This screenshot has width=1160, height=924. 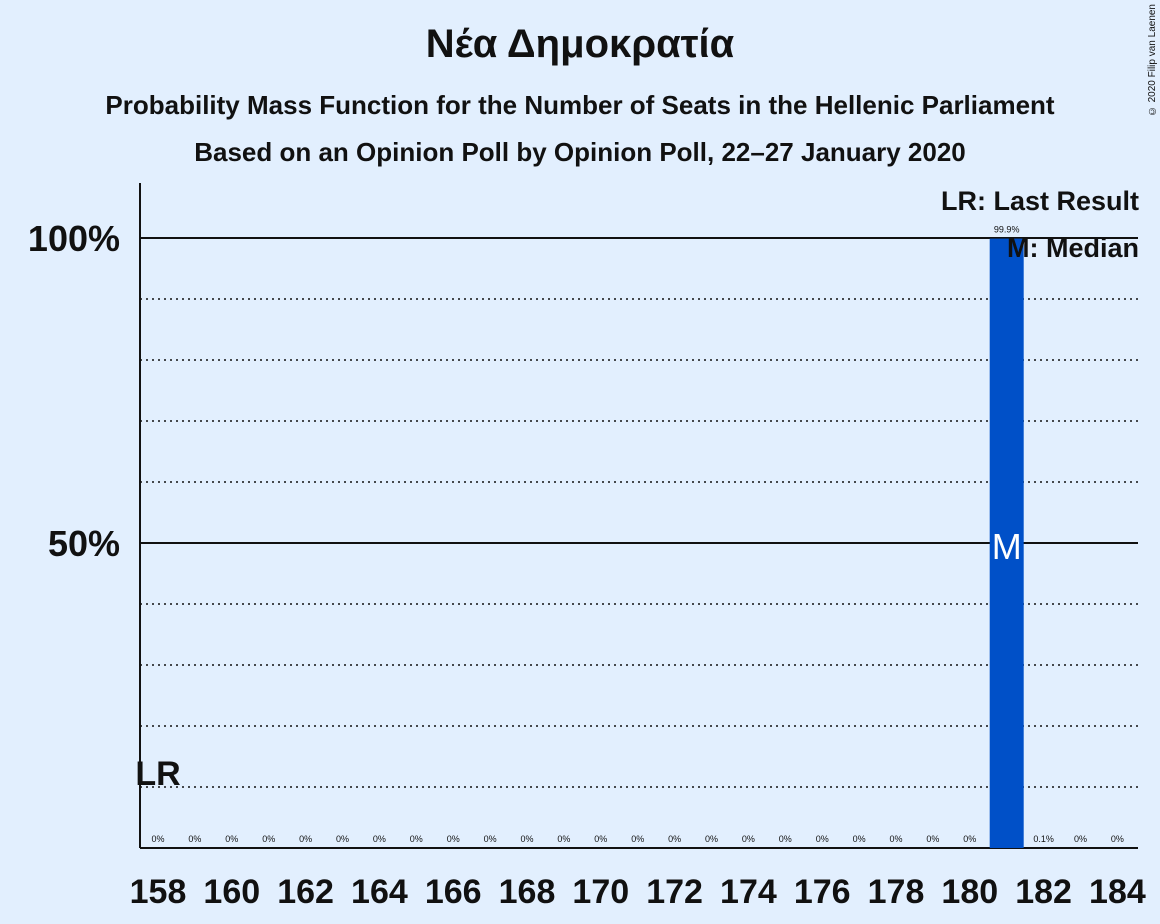 I want to click on x-tick-label: 172, so click(x=674, y=892).